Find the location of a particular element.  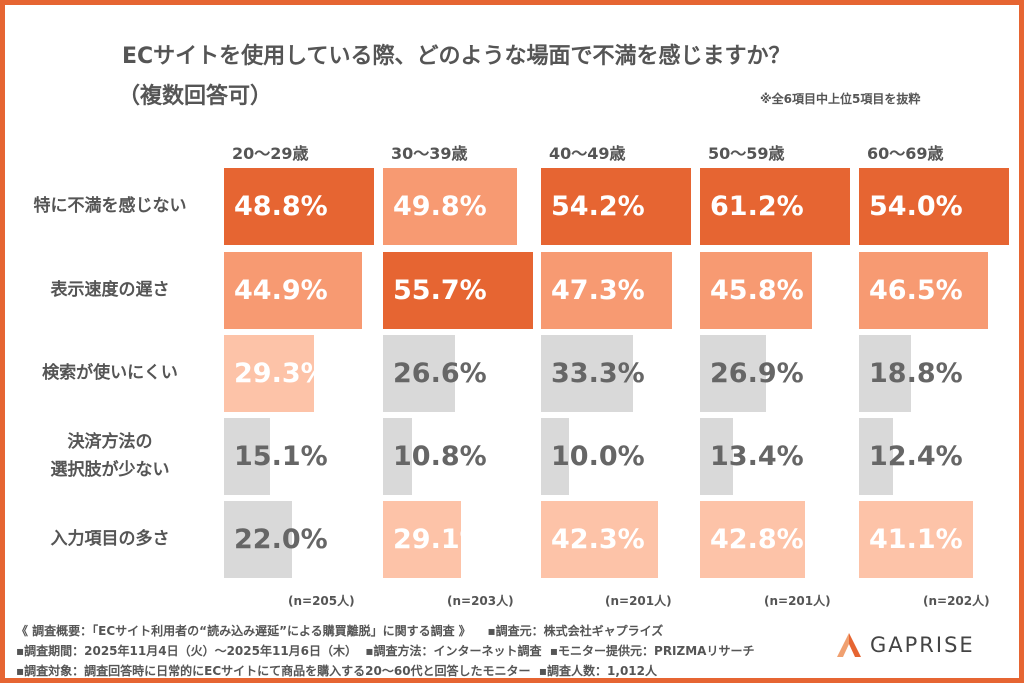

row-label: 決済方法の 選択肢が少ない is located at coordinates (110, 456).